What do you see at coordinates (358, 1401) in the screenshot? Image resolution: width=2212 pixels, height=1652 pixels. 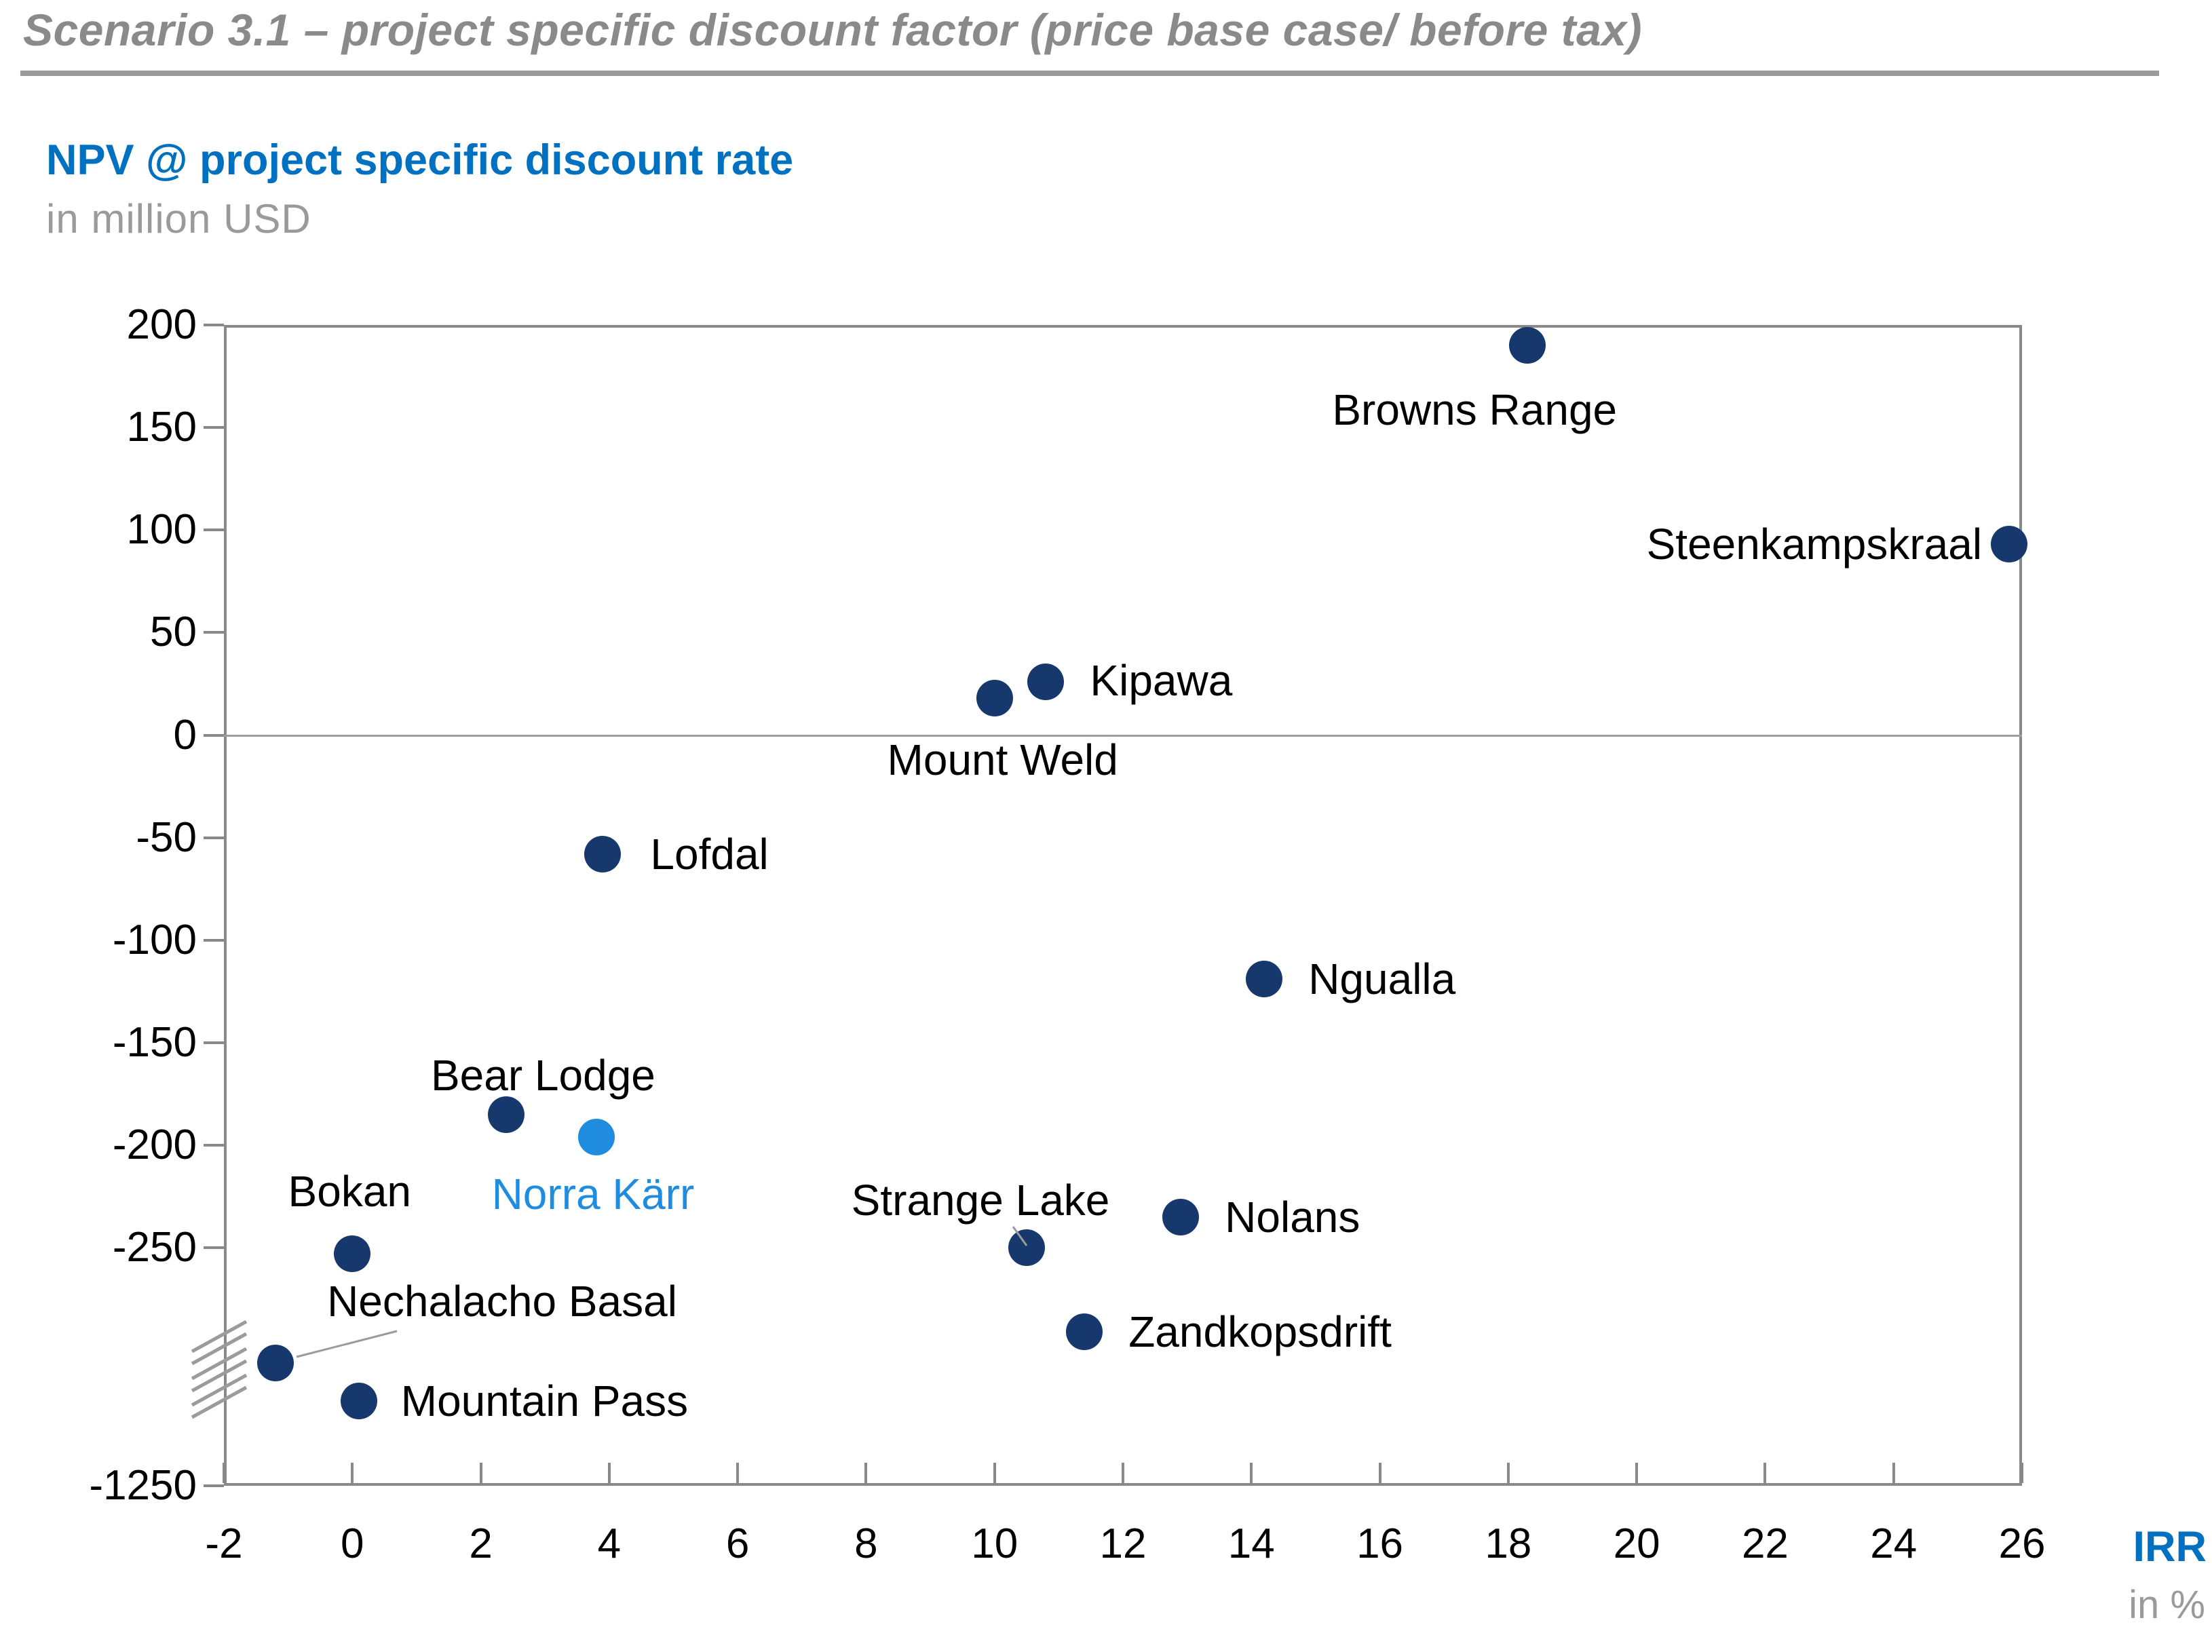 I see `data-point-mountain-pass` at bounding box center [358, 1401].